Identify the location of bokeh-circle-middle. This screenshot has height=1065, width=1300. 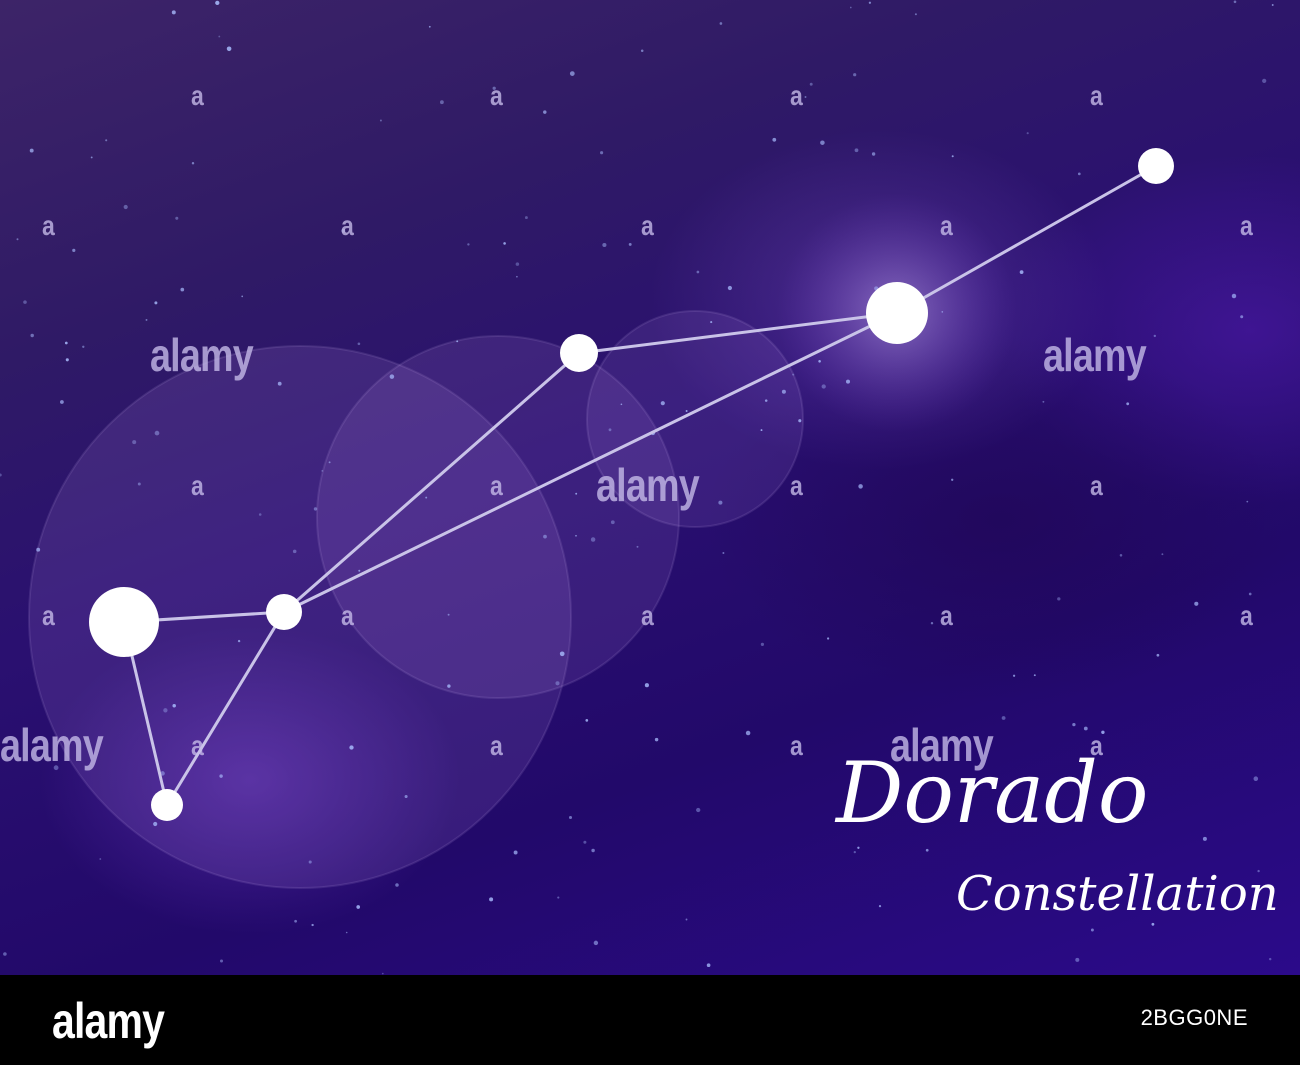
(498, 517).